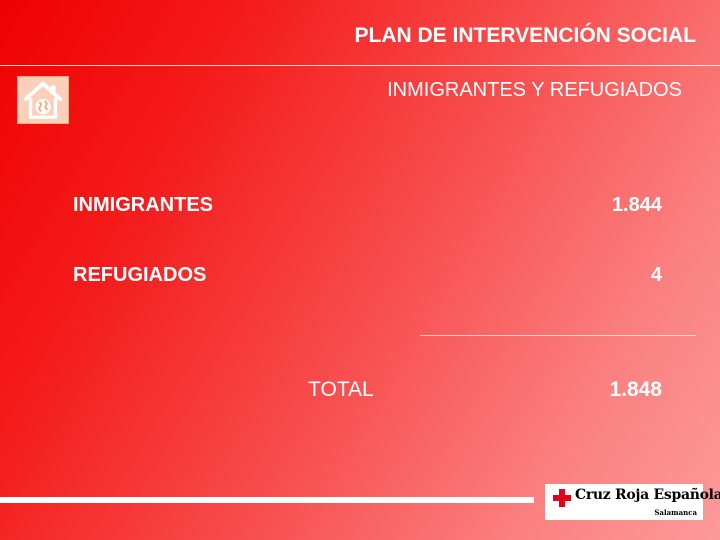 Image resolution: width=720 pixels, height=540 pixels. Describe the element at coordinates (143, 205) in the screenshot. I see `row-label-inmigrantes: INMIGRANTES` at that location.